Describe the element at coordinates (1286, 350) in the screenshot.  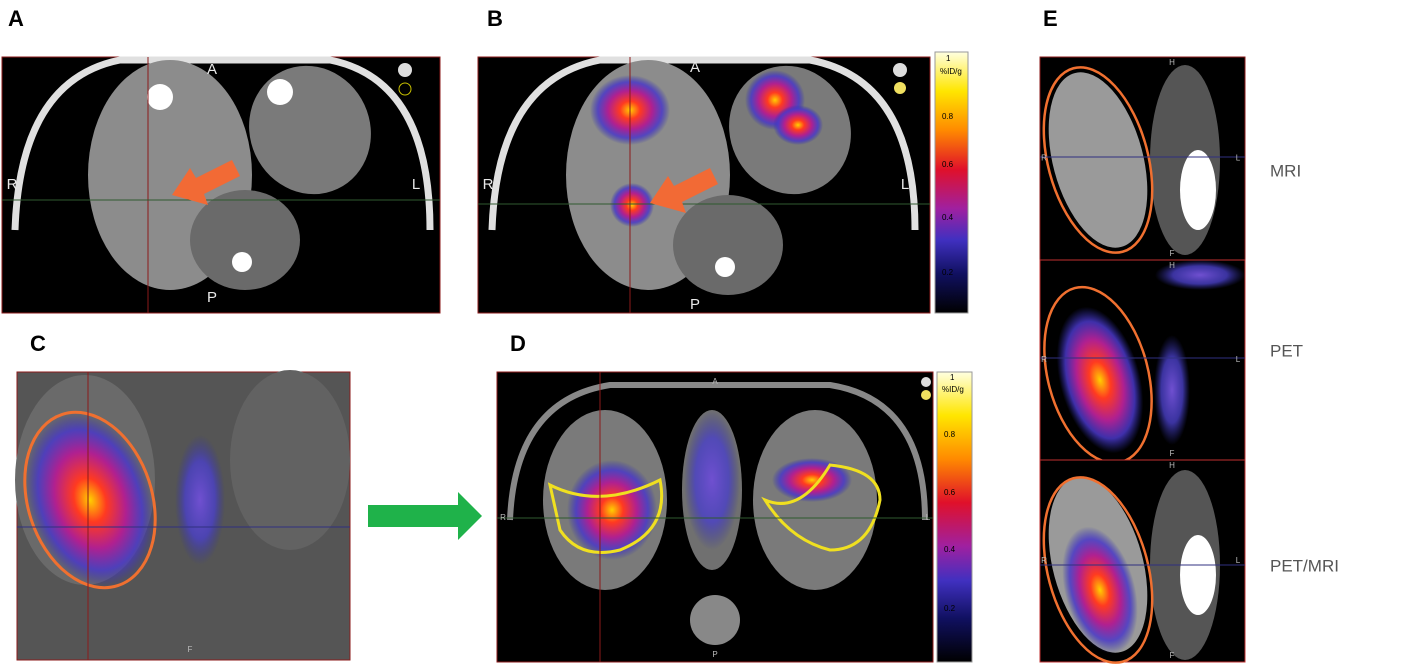
I see `row-label: PET` at that location.